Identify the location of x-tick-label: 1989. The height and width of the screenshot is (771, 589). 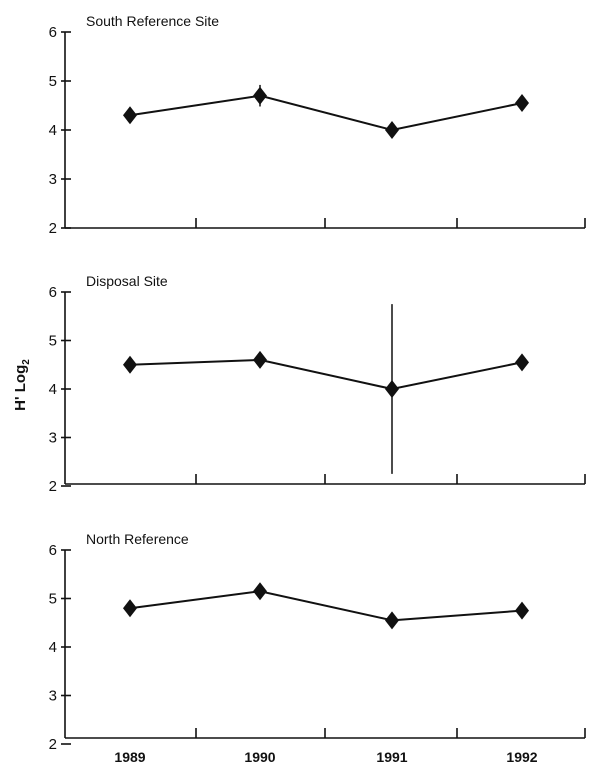
(129, 757).